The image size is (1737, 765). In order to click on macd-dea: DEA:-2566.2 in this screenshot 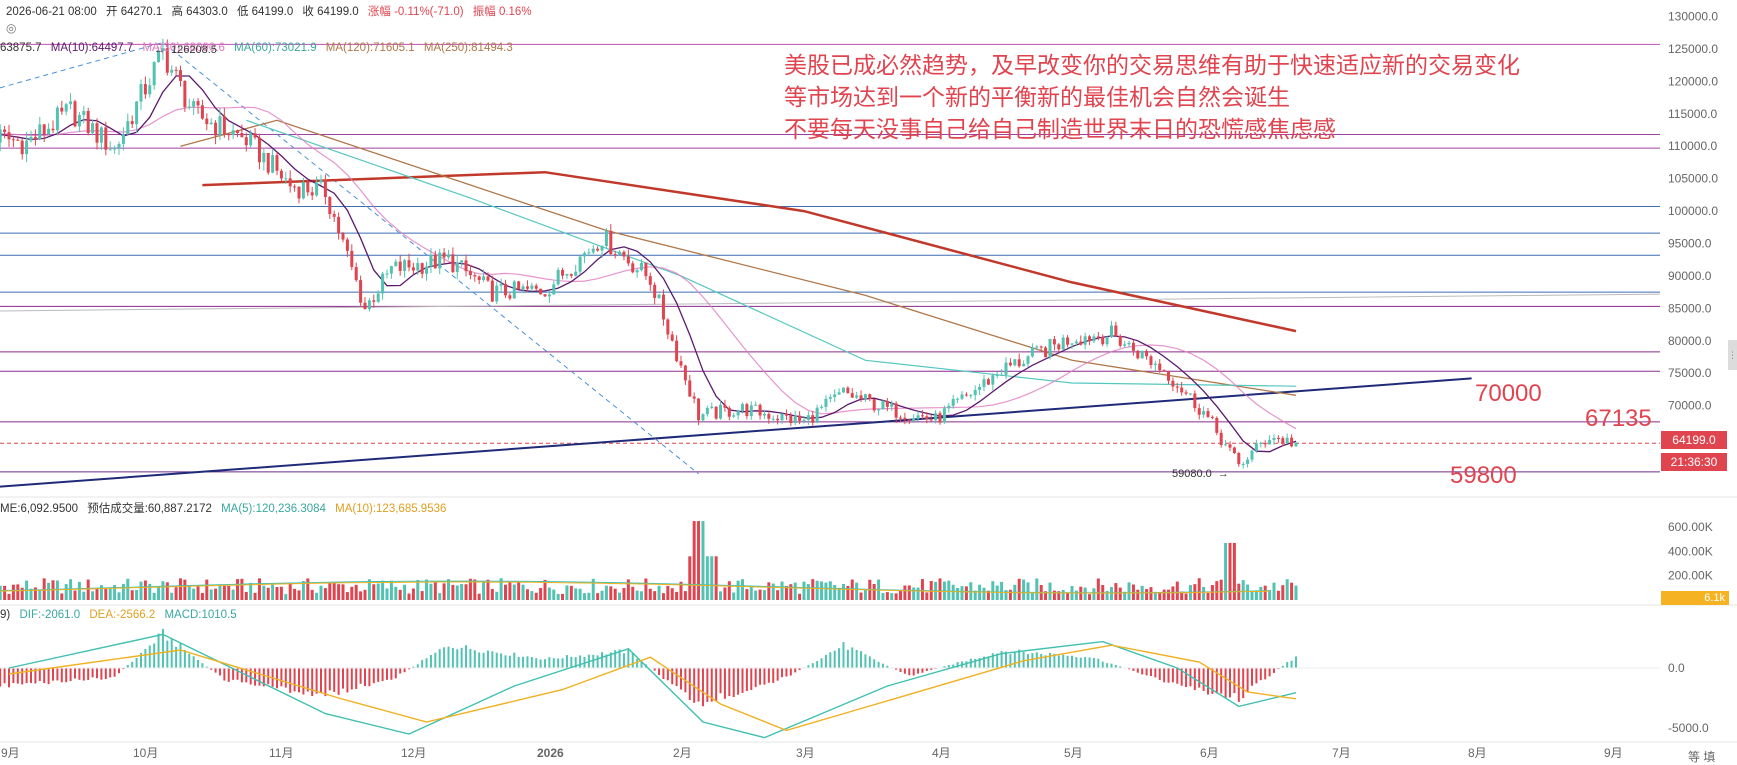, I will do `click(122, 615)`.